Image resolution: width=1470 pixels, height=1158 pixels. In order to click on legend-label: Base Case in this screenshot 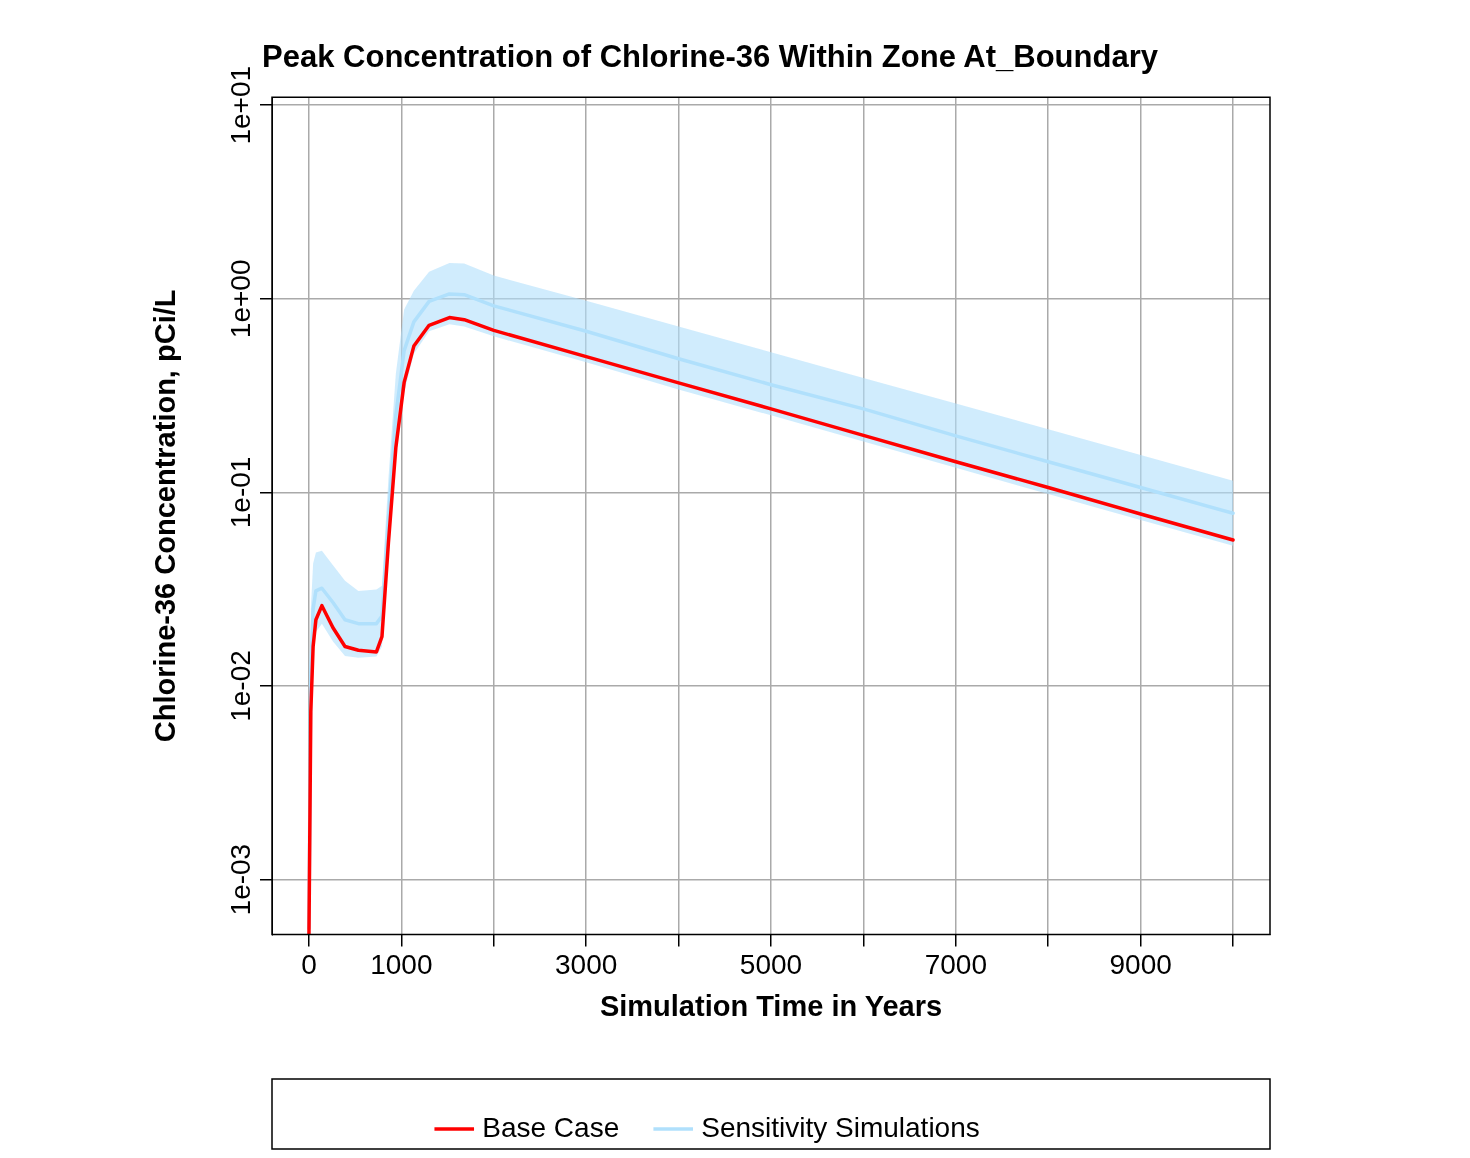, I will do `click(551, 1127)`.